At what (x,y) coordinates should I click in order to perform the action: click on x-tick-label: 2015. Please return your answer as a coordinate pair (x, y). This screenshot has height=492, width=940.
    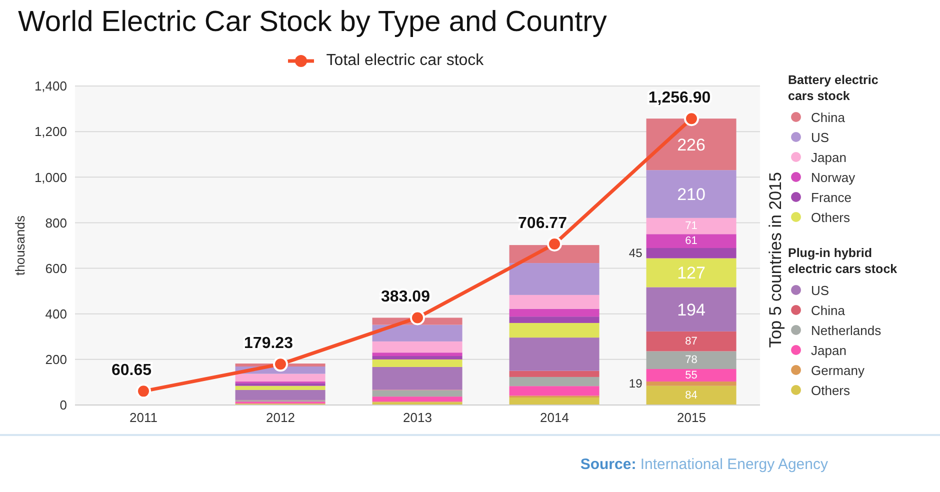
    Looking at the image, I should click on (691, 418).